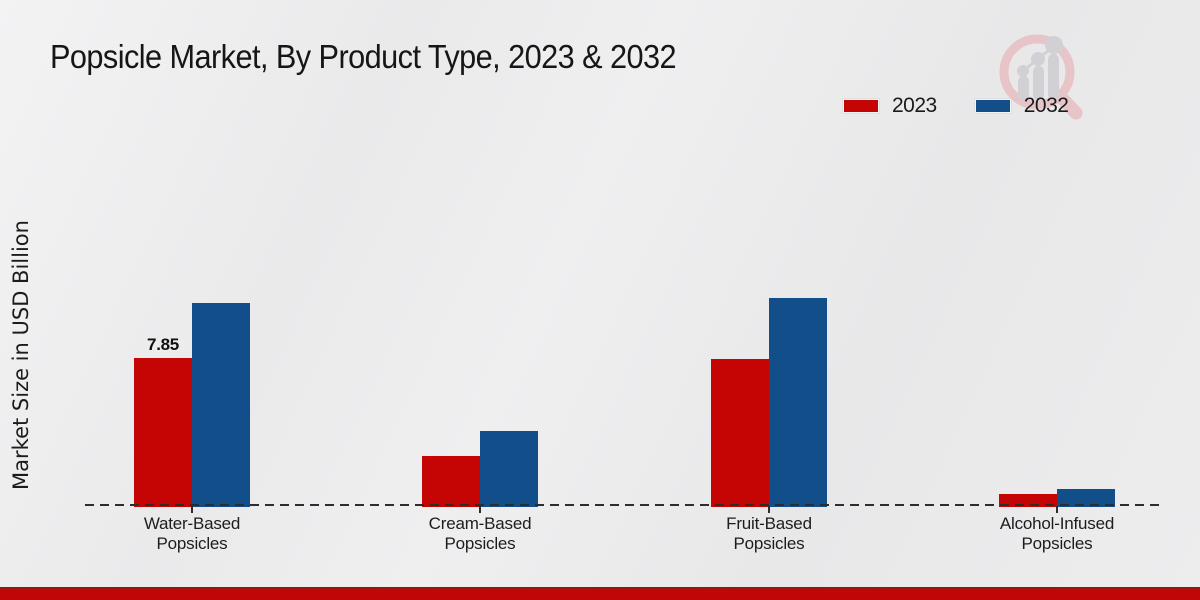 The image size is (1200, 600). I want to click on category-label: Cream-Based Popsicles, so click(480, 533).